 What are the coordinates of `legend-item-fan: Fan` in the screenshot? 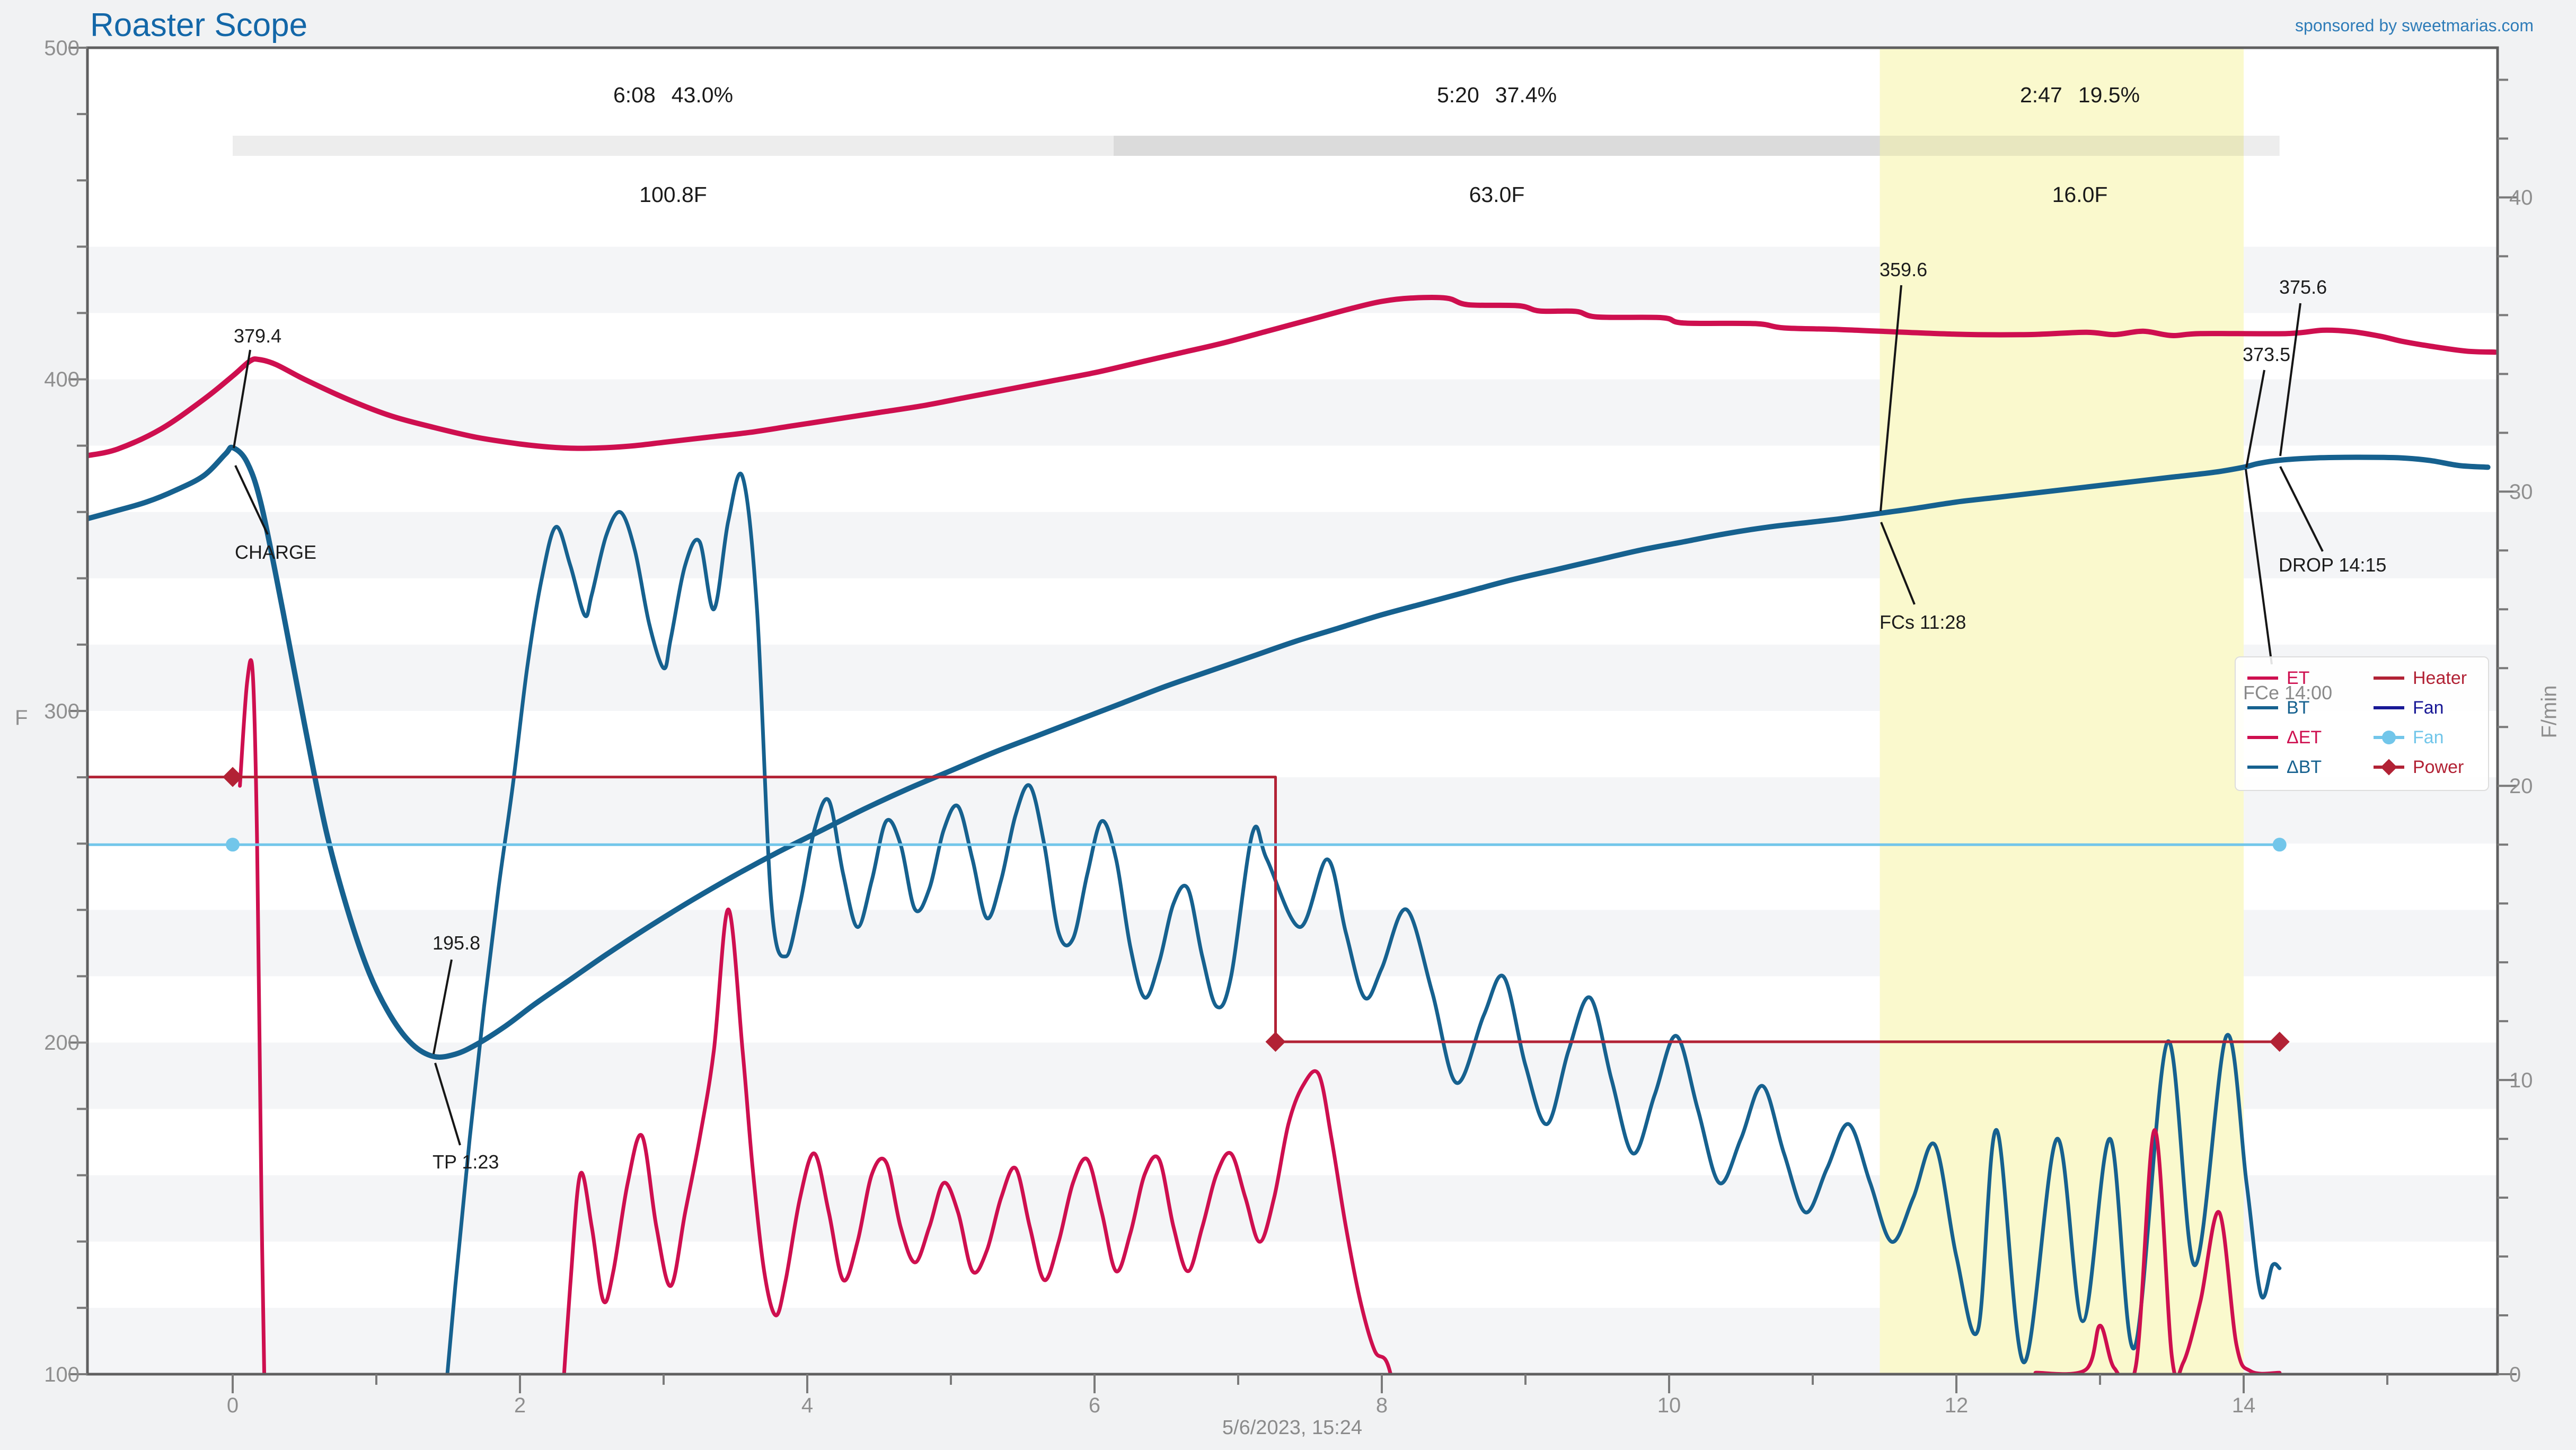 It's located at (2425, 738).